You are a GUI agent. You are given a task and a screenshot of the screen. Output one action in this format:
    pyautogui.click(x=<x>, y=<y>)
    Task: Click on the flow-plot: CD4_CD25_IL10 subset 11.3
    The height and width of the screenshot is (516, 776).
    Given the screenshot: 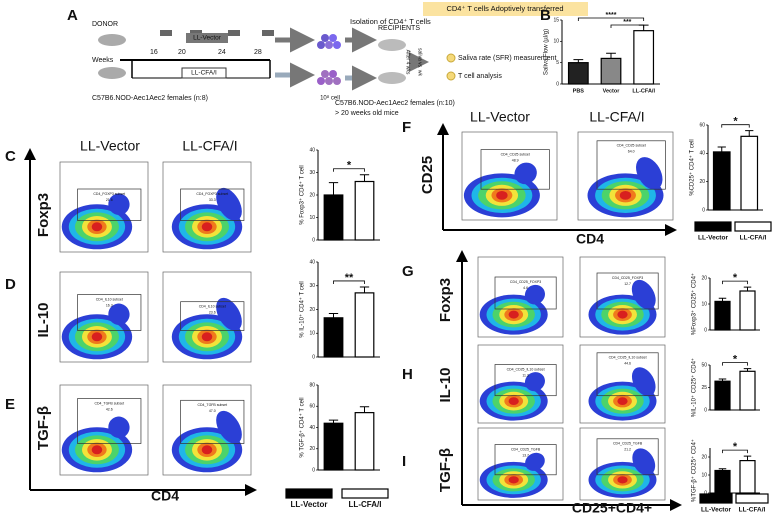 What is the action you would take?
    pyautogui.click(x=520, y=384)
    